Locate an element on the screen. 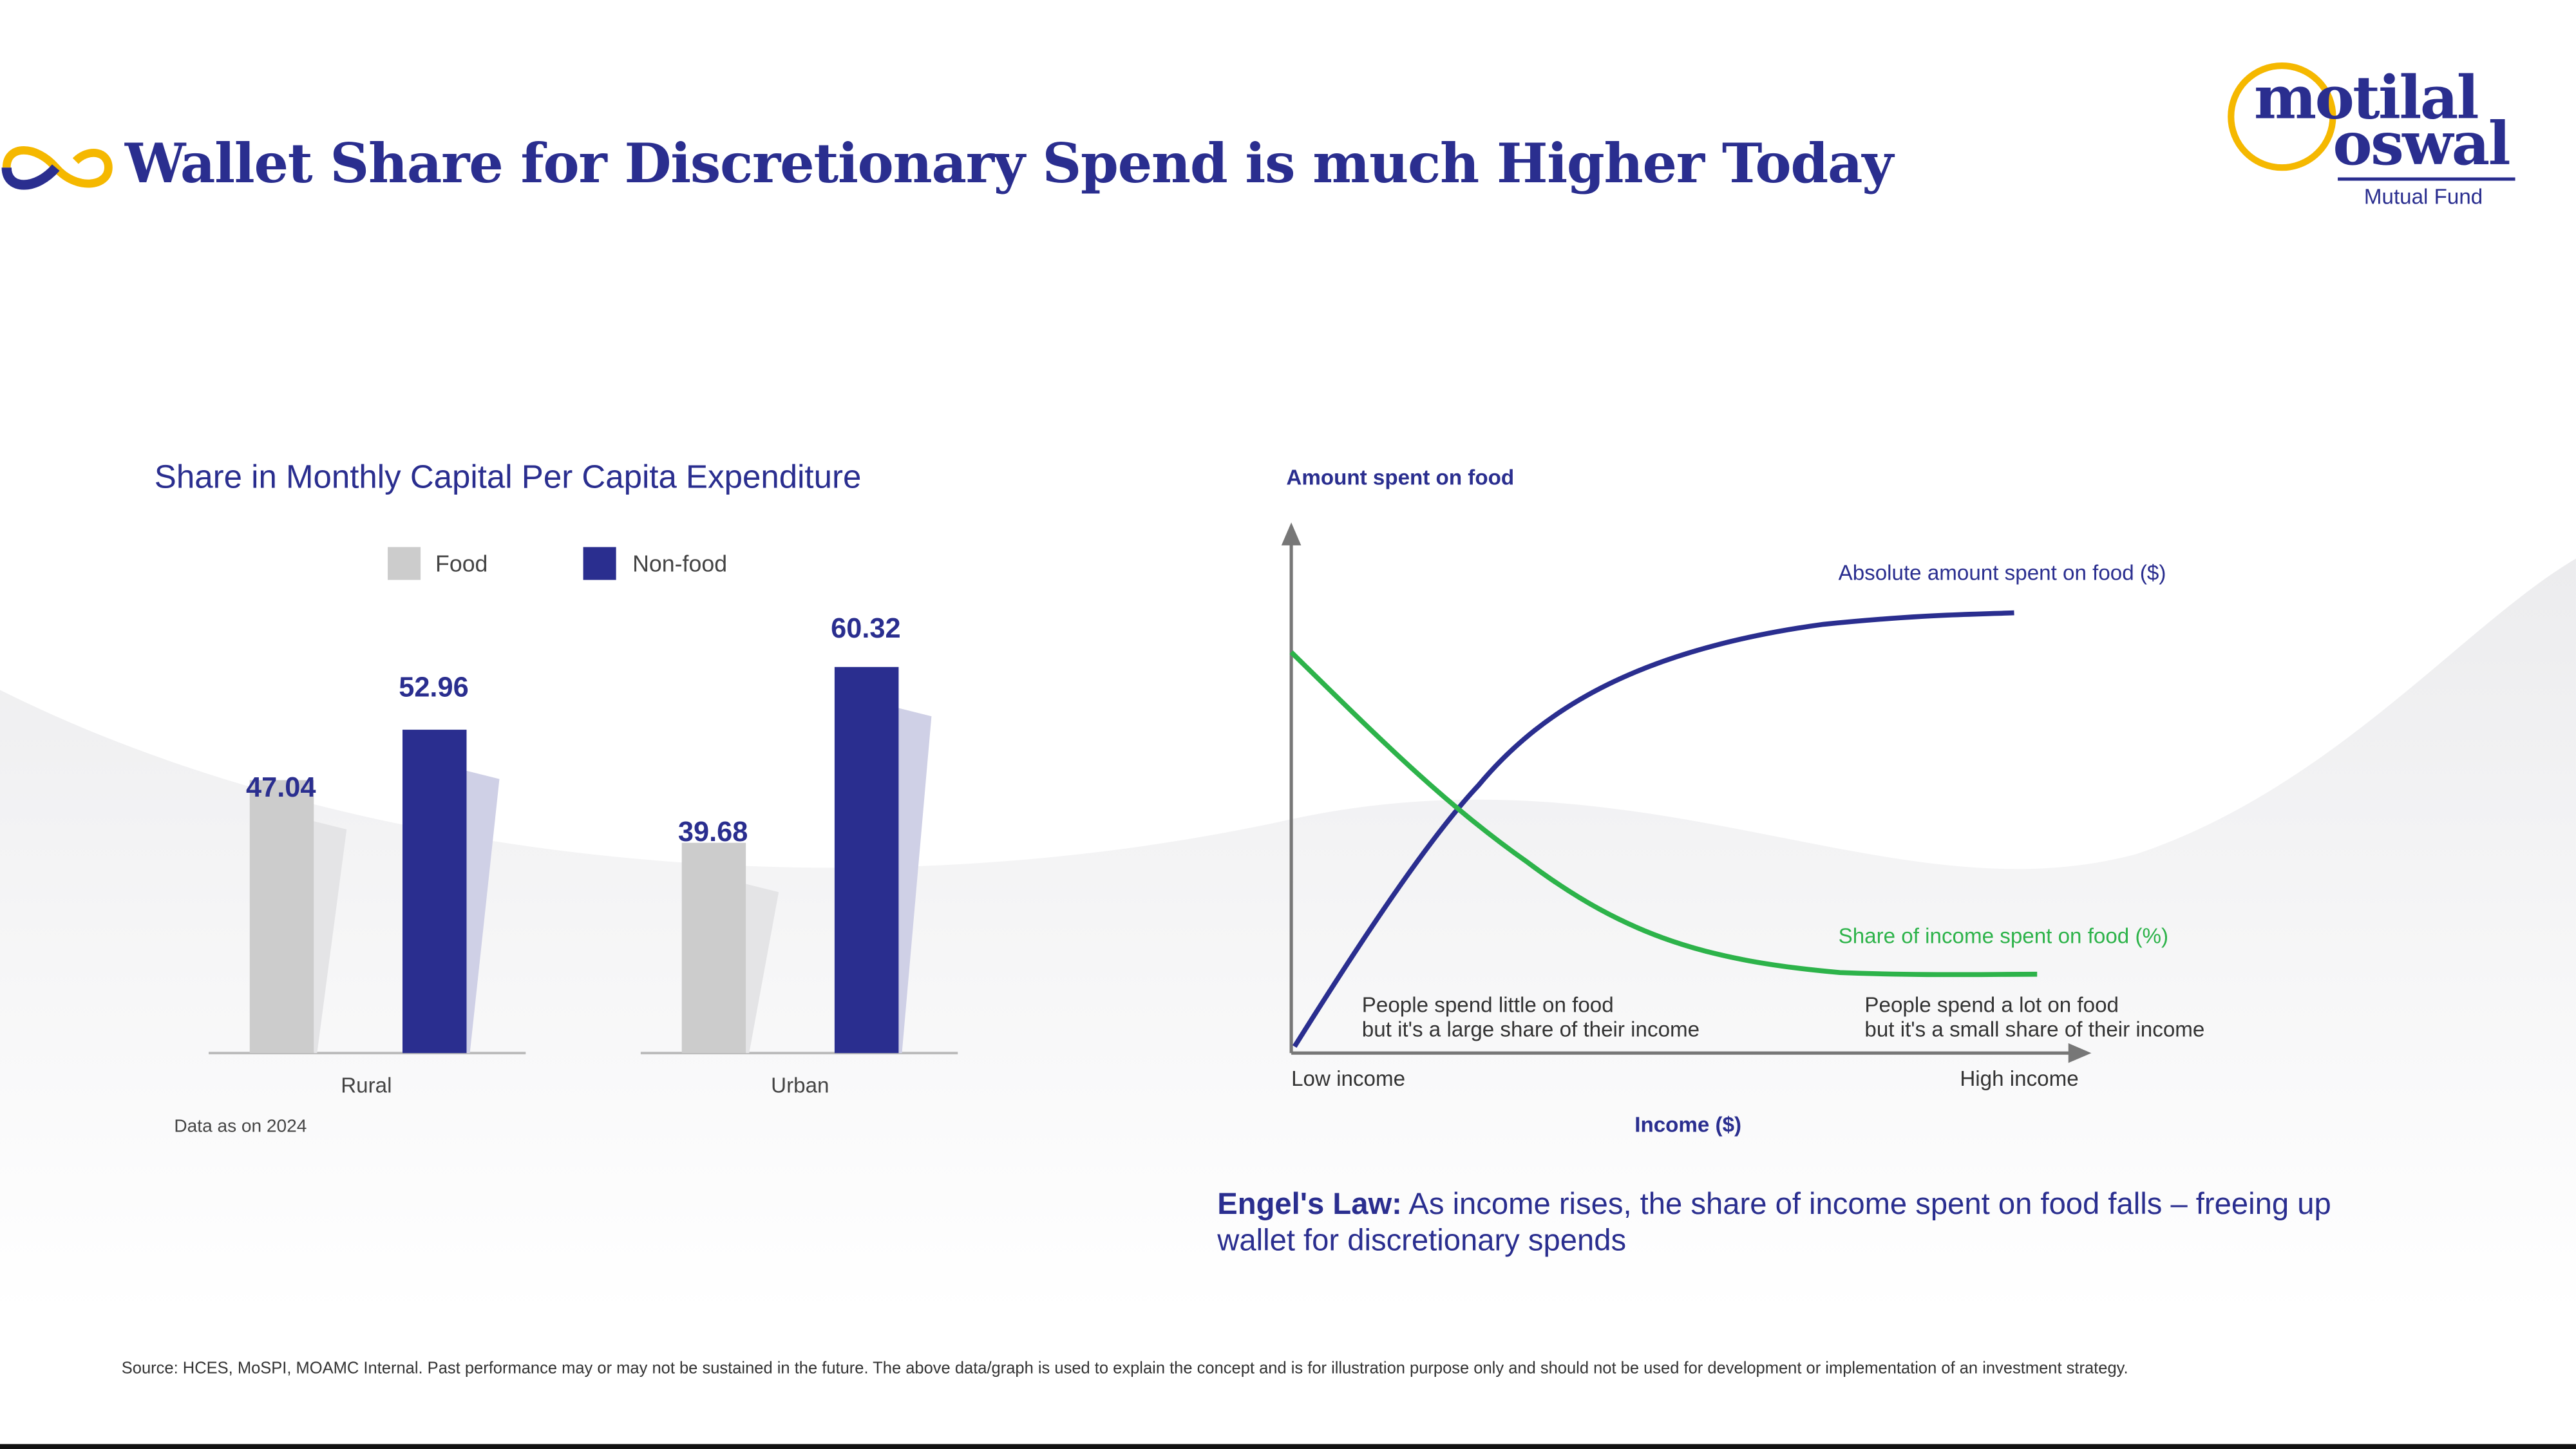 This screenshot has width=2576, height=1449. diagram-y-label: Amount spent on food is located at coordinates (1401, 477).